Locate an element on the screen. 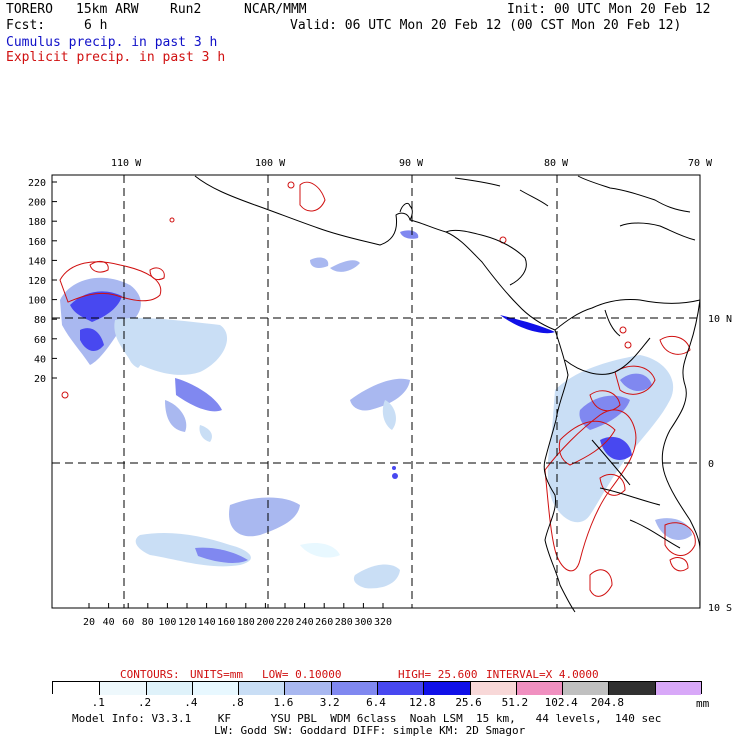 The height and width of the screenshot is (740, 740). color-scale-label: 51.2 is located at coordinates (515, 702).